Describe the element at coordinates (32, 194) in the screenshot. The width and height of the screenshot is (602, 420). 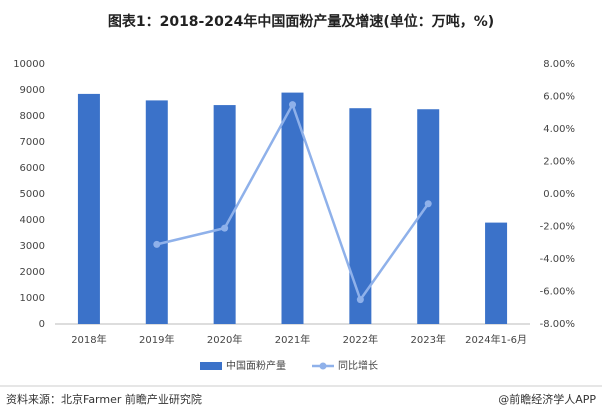
I see `y-tick-label: 5000` at that location.